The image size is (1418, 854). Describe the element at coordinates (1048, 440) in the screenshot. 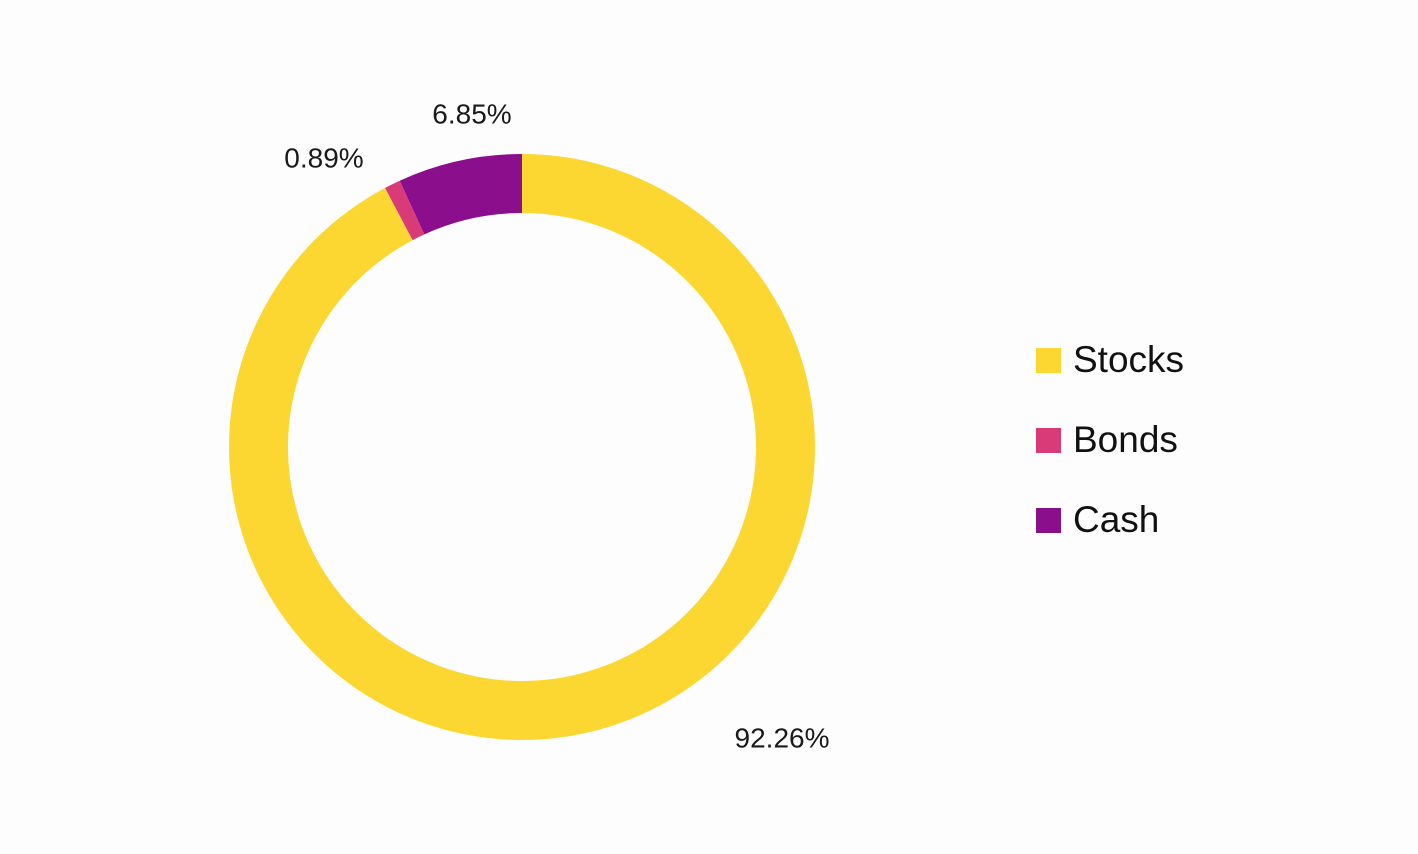

I see `legend-swatch-bonds` at that location.